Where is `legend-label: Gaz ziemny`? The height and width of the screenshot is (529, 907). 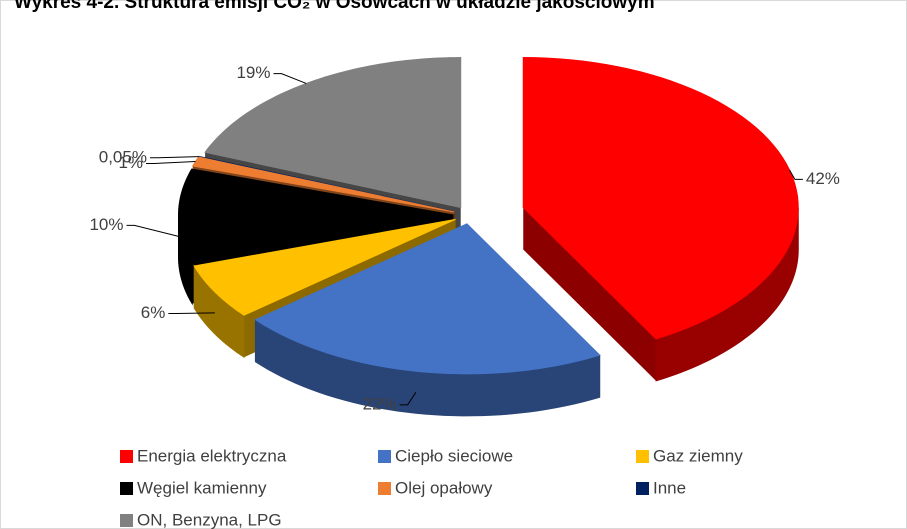 legend-label: Gaz ziemny is located at coordinates (698, 455).